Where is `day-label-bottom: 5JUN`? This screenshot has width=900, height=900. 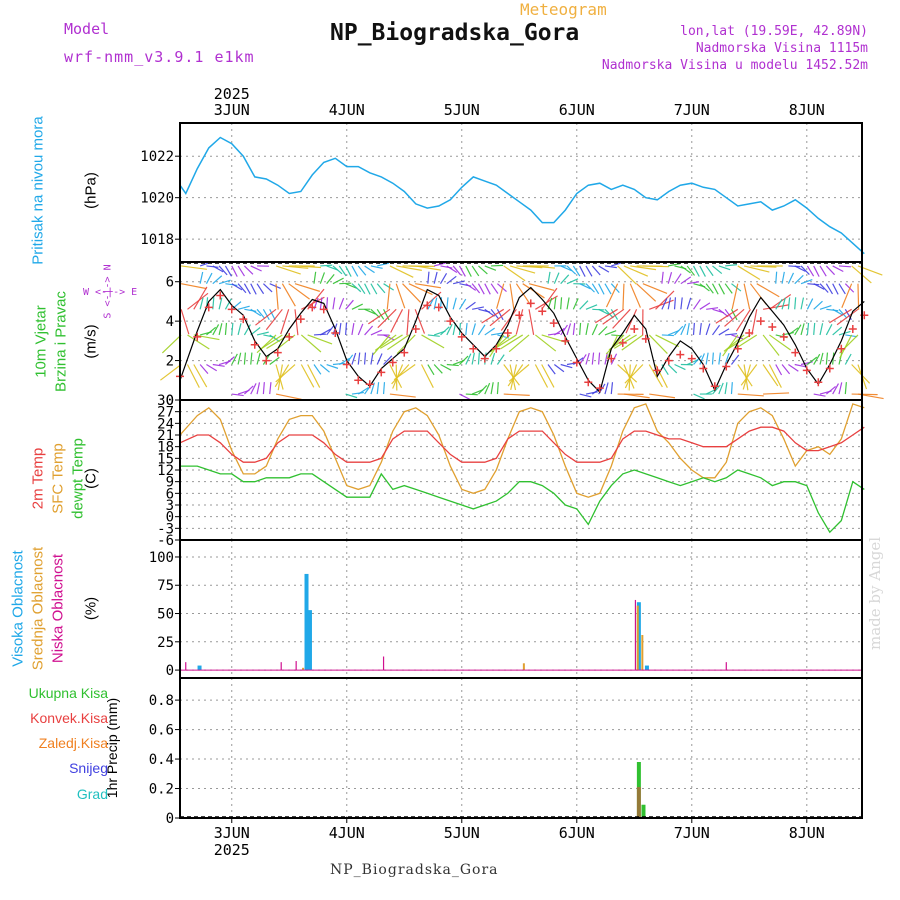 day-label-bottom: 5JUN is located at coordinates (462, 833).